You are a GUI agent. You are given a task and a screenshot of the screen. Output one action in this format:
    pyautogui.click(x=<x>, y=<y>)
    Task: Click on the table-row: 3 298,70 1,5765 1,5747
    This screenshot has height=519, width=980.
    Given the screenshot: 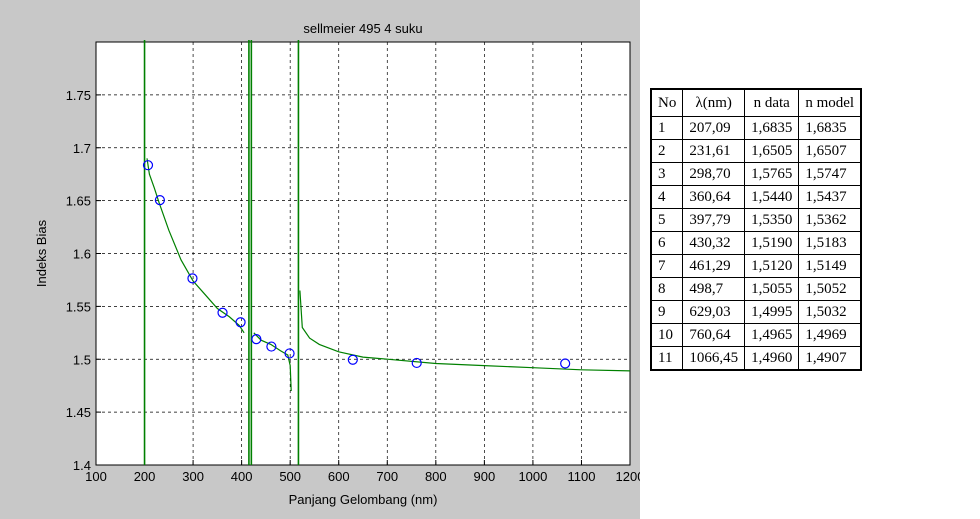 What is the action you would take?
    pyautogui.click(x=756, y=174)
    